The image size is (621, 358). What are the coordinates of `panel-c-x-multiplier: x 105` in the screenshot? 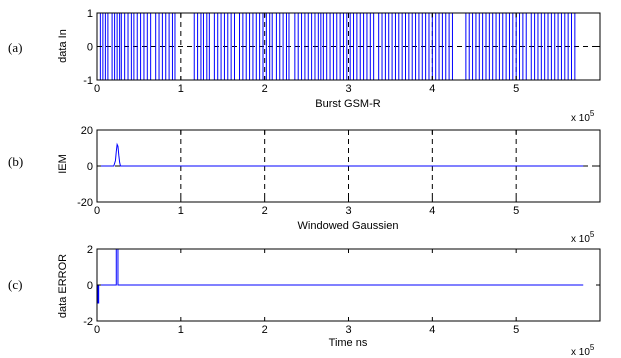 It's located at (583, 350).